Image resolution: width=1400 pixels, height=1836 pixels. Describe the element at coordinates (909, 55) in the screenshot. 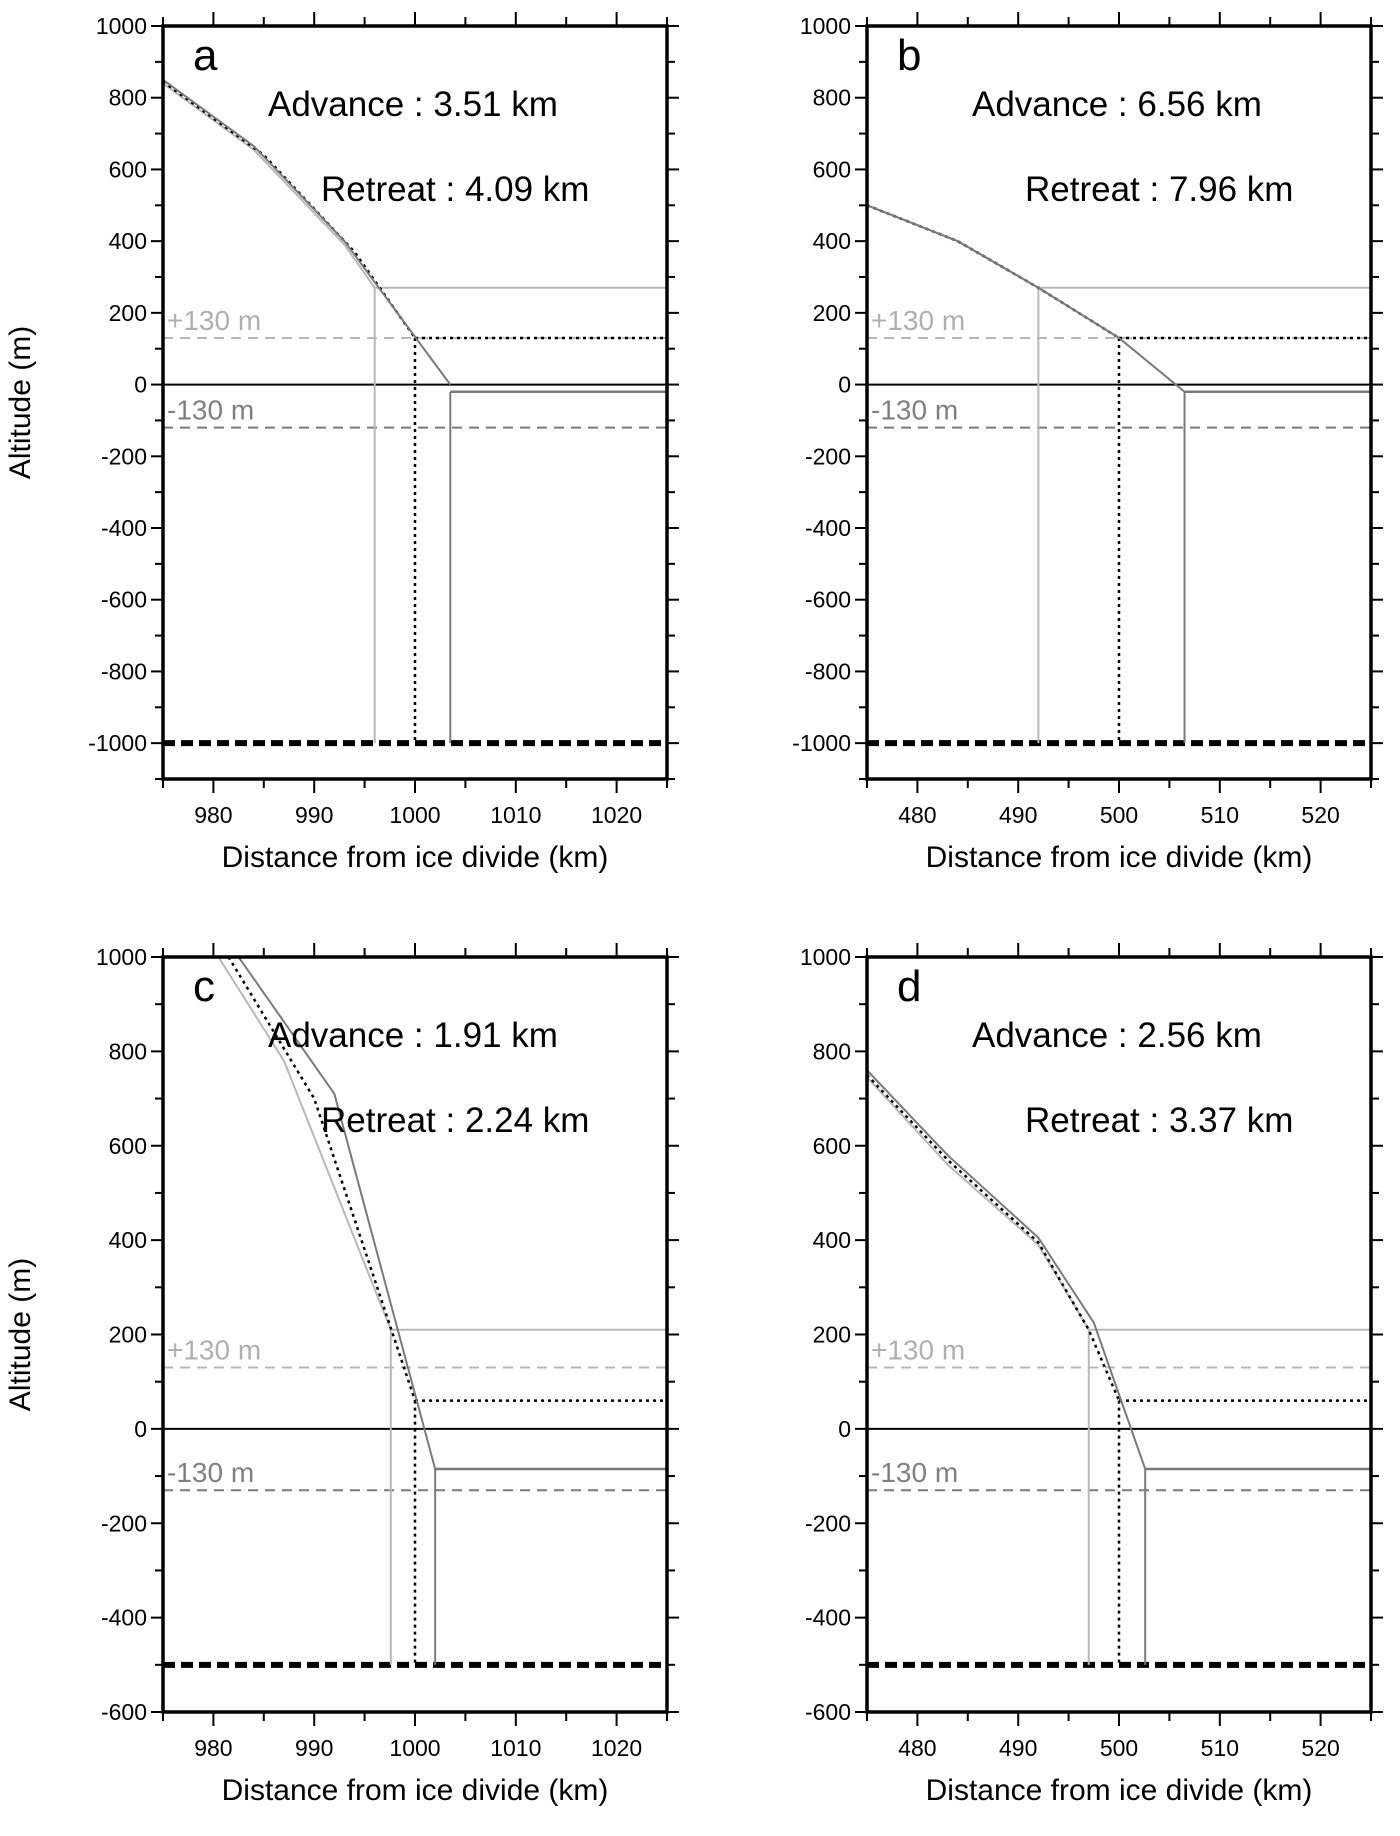

I see `panel-letter: b` at that location.